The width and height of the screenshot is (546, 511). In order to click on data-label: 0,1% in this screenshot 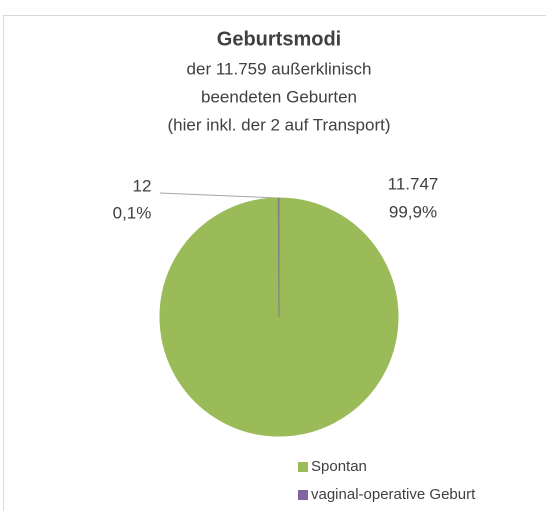, I will do `click(132, 212)`.